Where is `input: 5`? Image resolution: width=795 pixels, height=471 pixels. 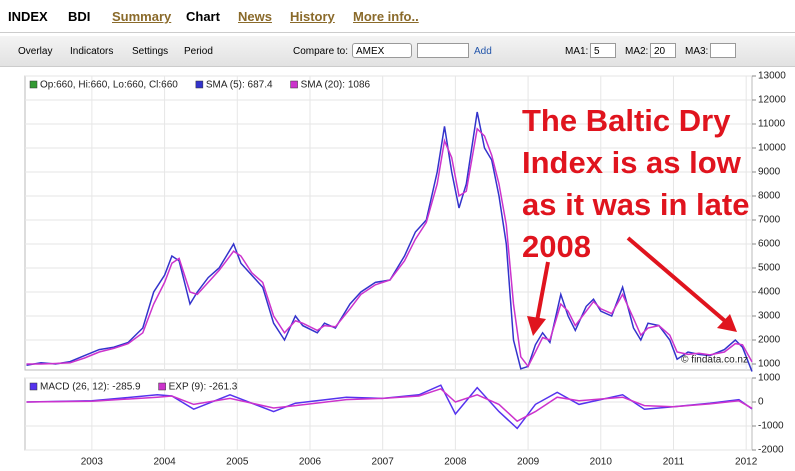
input: 5 is located at coordinates (603, 50).